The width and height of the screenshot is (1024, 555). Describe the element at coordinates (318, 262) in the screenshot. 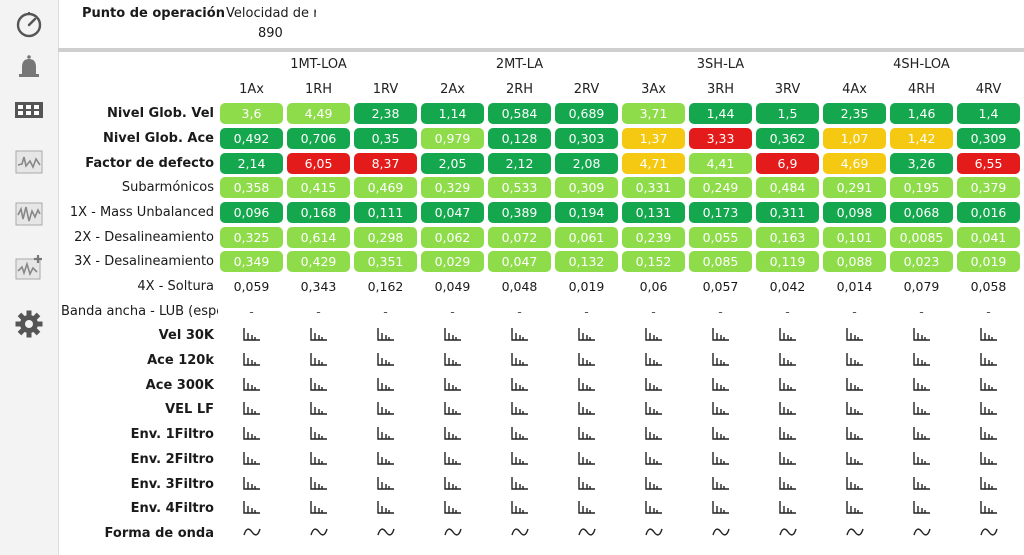

I see `value-cell: 0,429` at that location.